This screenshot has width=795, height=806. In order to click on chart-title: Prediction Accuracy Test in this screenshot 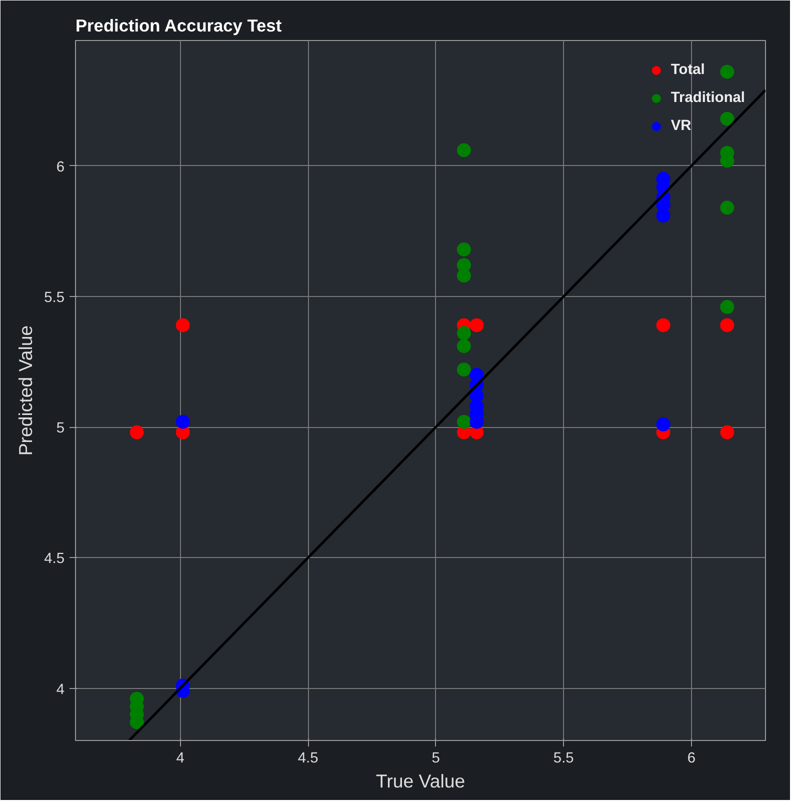, I will do `click(179, 26)`.